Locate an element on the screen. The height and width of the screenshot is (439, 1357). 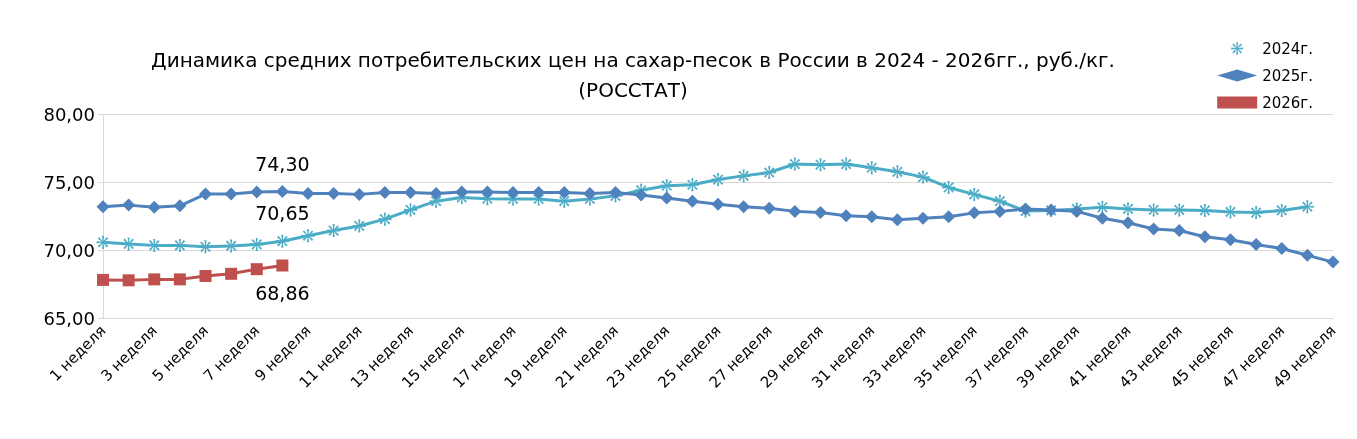
legend-label: 2024г. is located at coordinates (1288, 48).